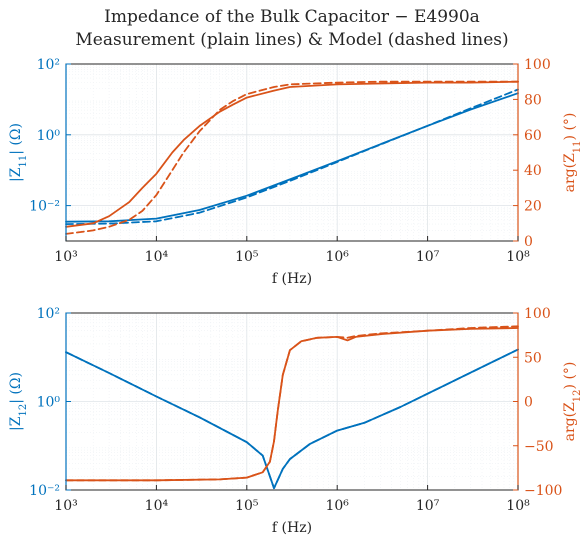 The height and width of the screenshot is (547, 584). I want to click on y-right-axis-label: arg(Z12) (°), so click(572, 402).